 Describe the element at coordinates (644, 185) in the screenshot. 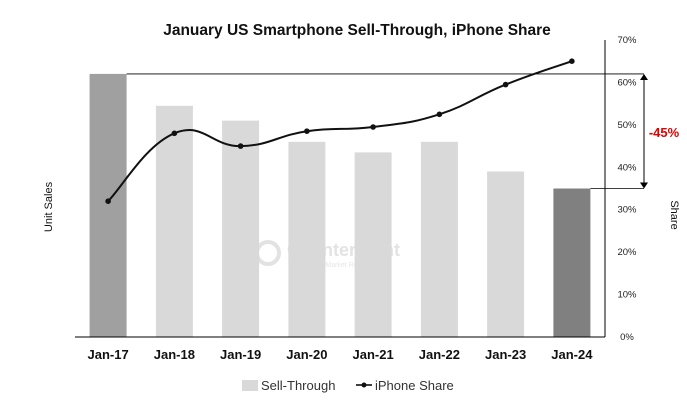

I see `change-arrow-head-down-icon` at that location.